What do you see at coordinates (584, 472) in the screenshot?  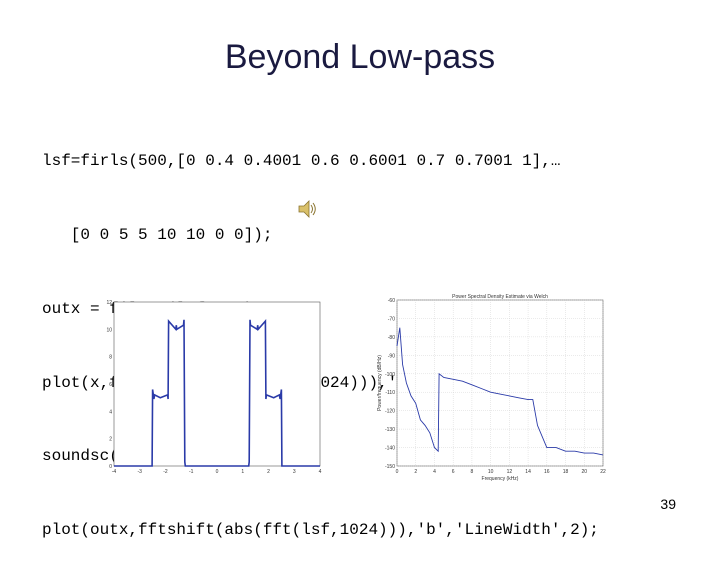 I see `x-tick-label: 20` at bounding box center [584, 472].